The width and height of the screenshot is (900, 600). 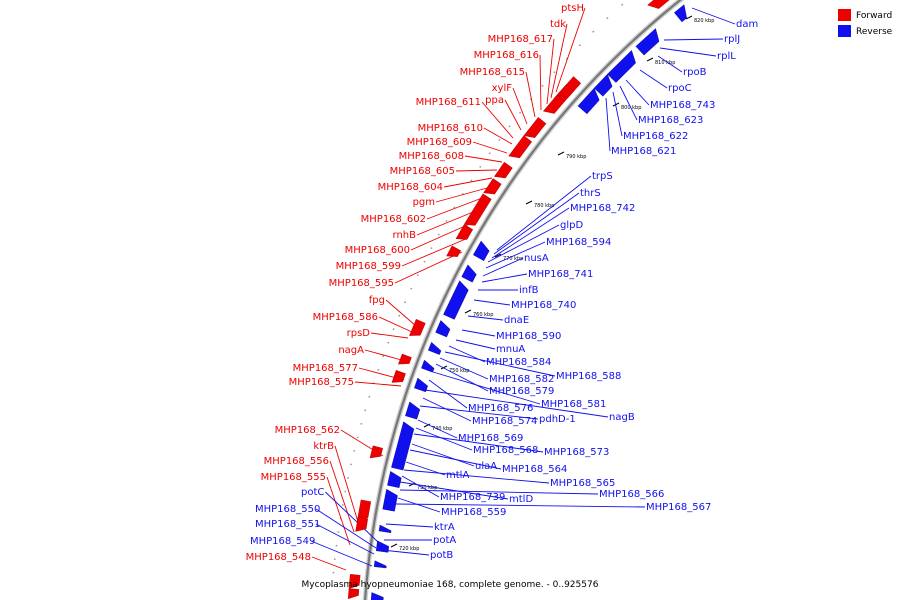 I want to click on gene-label-forward: MHP168_608, so click(x=431, y=156).